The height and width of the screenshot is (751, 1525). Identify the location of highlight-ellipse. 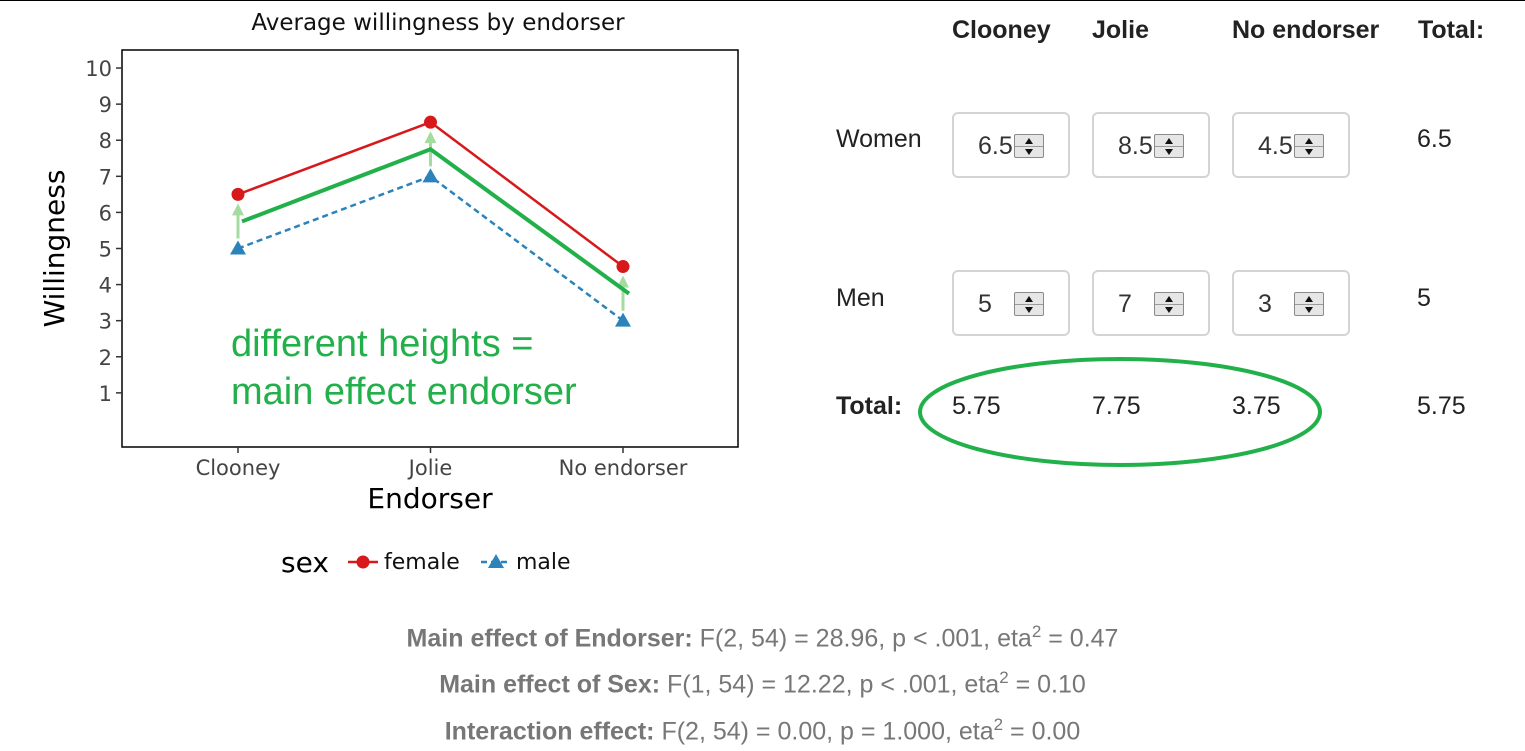
(1120, 412).